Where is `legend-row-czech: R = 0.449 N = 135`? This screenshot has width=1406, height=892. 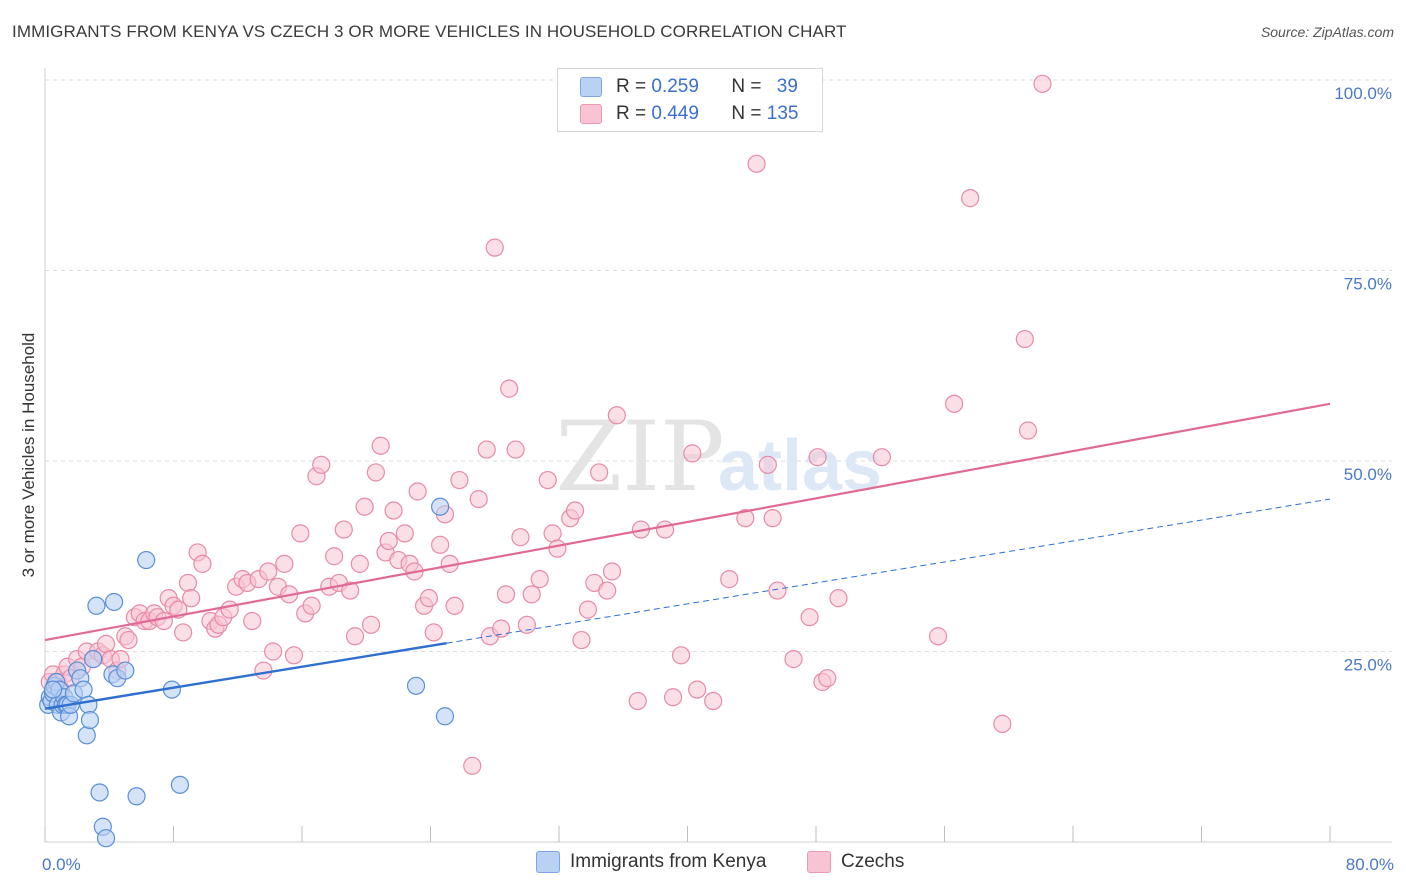 legend-row-czech: R = 0.449 N = 135 is located at coordinates (689, 114).